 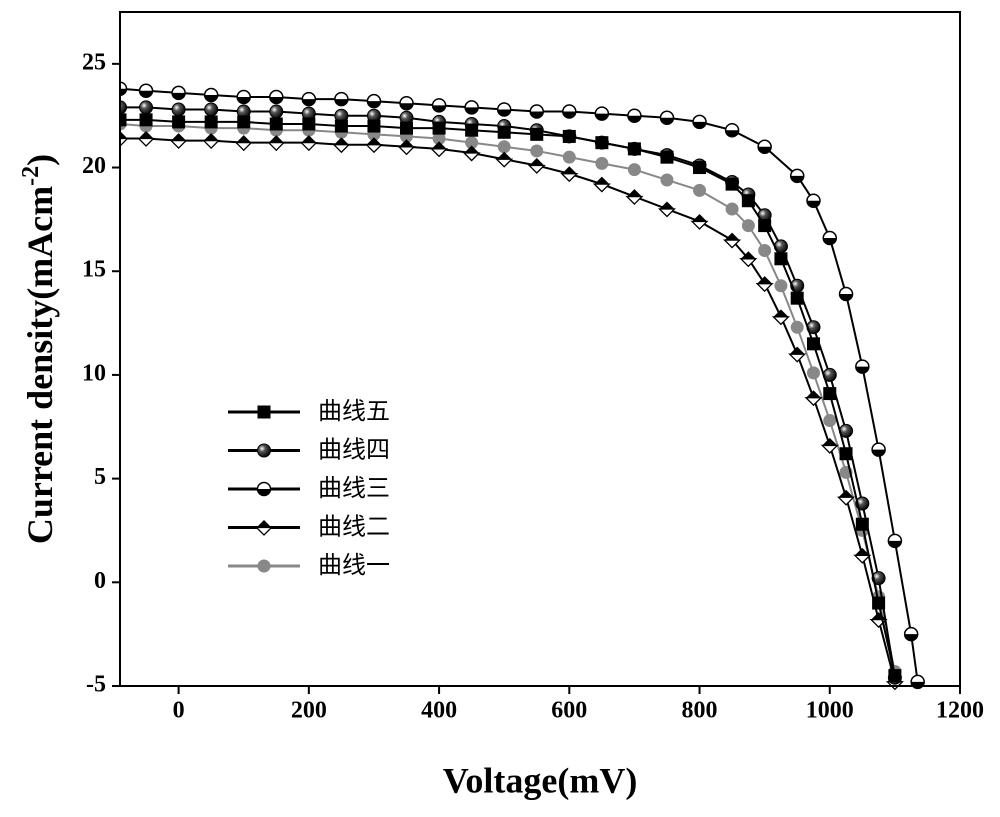 What do you see at coordinates (94, 62) in the screenshot?
I see `y-tick-label: 25` at bounding box center [94, 62].